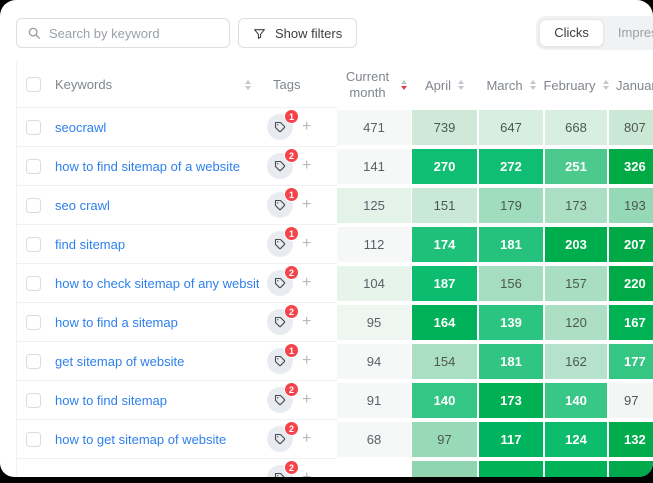  Describe the element at coordinates (287, 84) in the screenshot. I see `tags-header-label: Tags` at that location.